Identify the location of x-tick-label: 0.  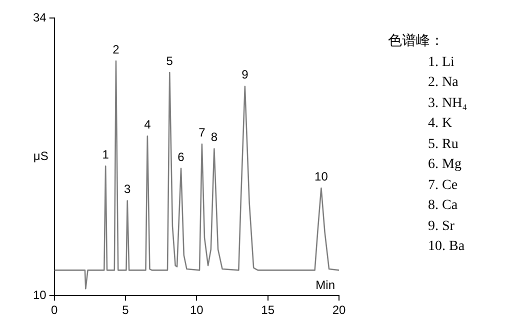
(54, 310).